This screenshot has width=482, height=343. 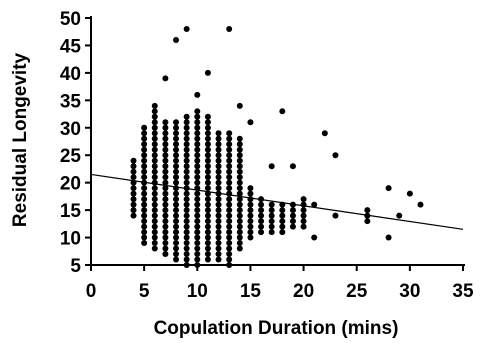 I want to click on y-tick-label: 25, so click(x=71, y=156).